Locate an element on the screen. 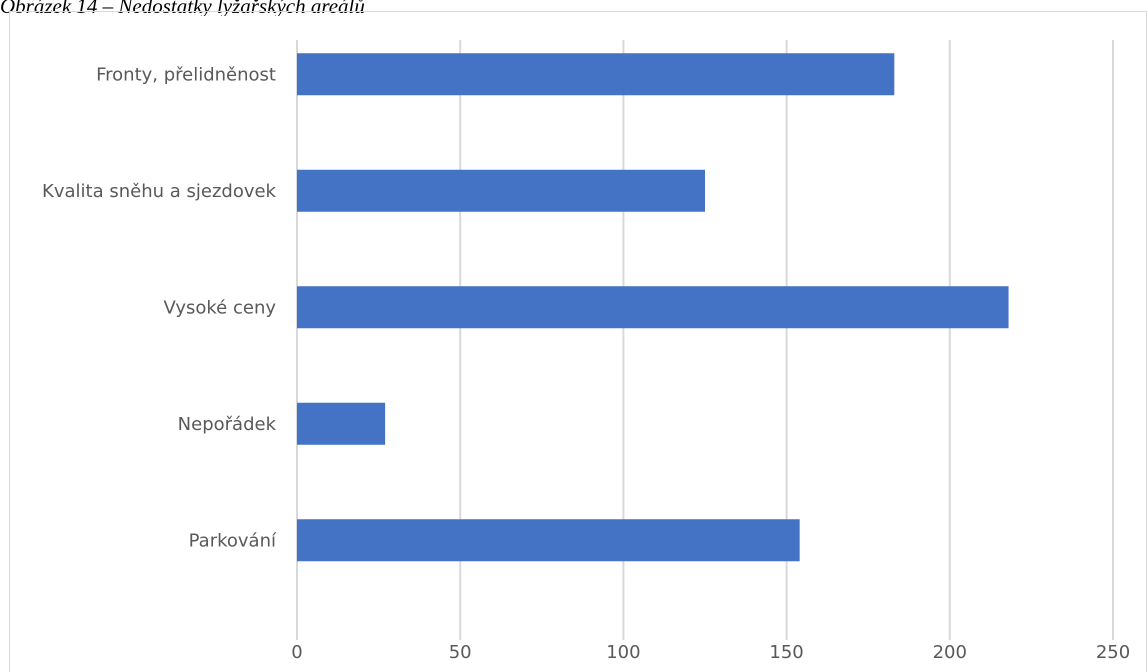  category-label-4: Parkování is located at coordinates (233, 540).